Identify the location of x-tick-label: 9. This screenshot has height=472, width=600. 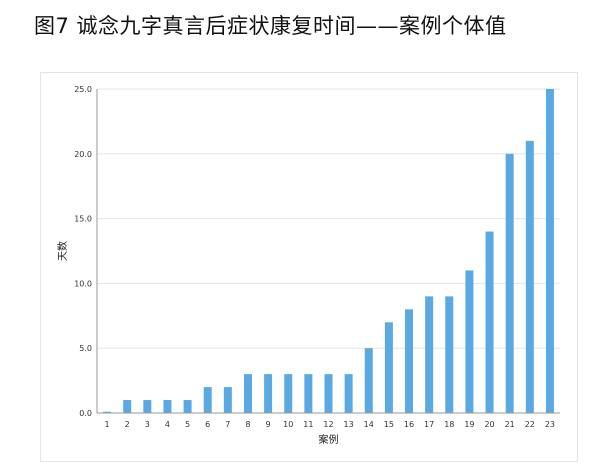
(268, 424).